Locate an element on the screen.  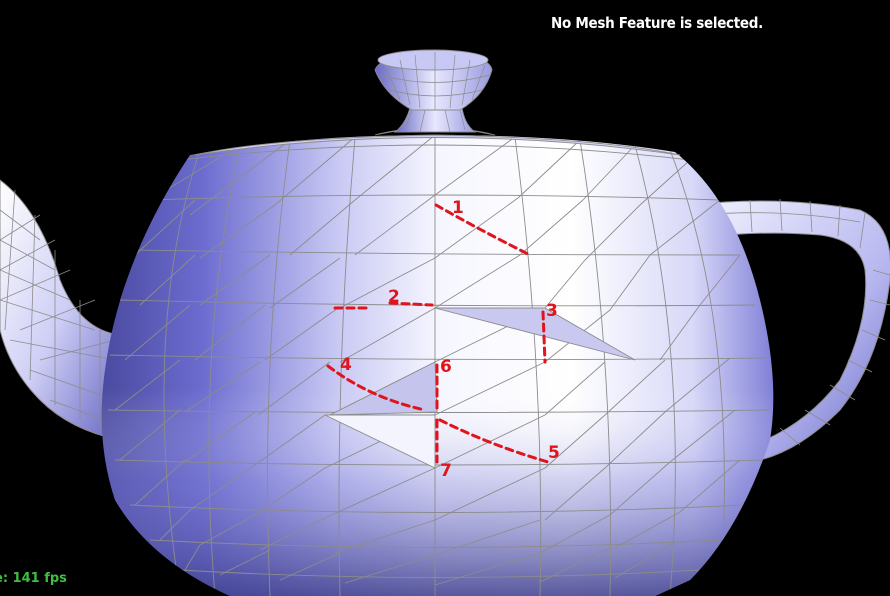
annotation-labels: 1 2 3 4 5 6 7 is located at coordinates (450, 339).